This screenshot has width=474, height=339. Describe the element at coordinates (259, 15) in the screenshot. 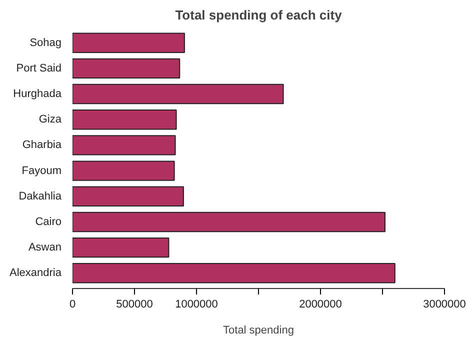

I see `chart-title: Total spending of each city` at that location.